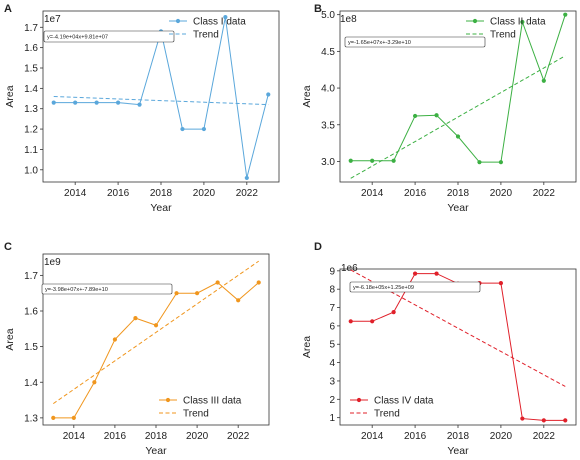  Describe the element at coordinates (348, 19) in the screenshot. I see `y-scale-multiplier: 1e8` at that location.